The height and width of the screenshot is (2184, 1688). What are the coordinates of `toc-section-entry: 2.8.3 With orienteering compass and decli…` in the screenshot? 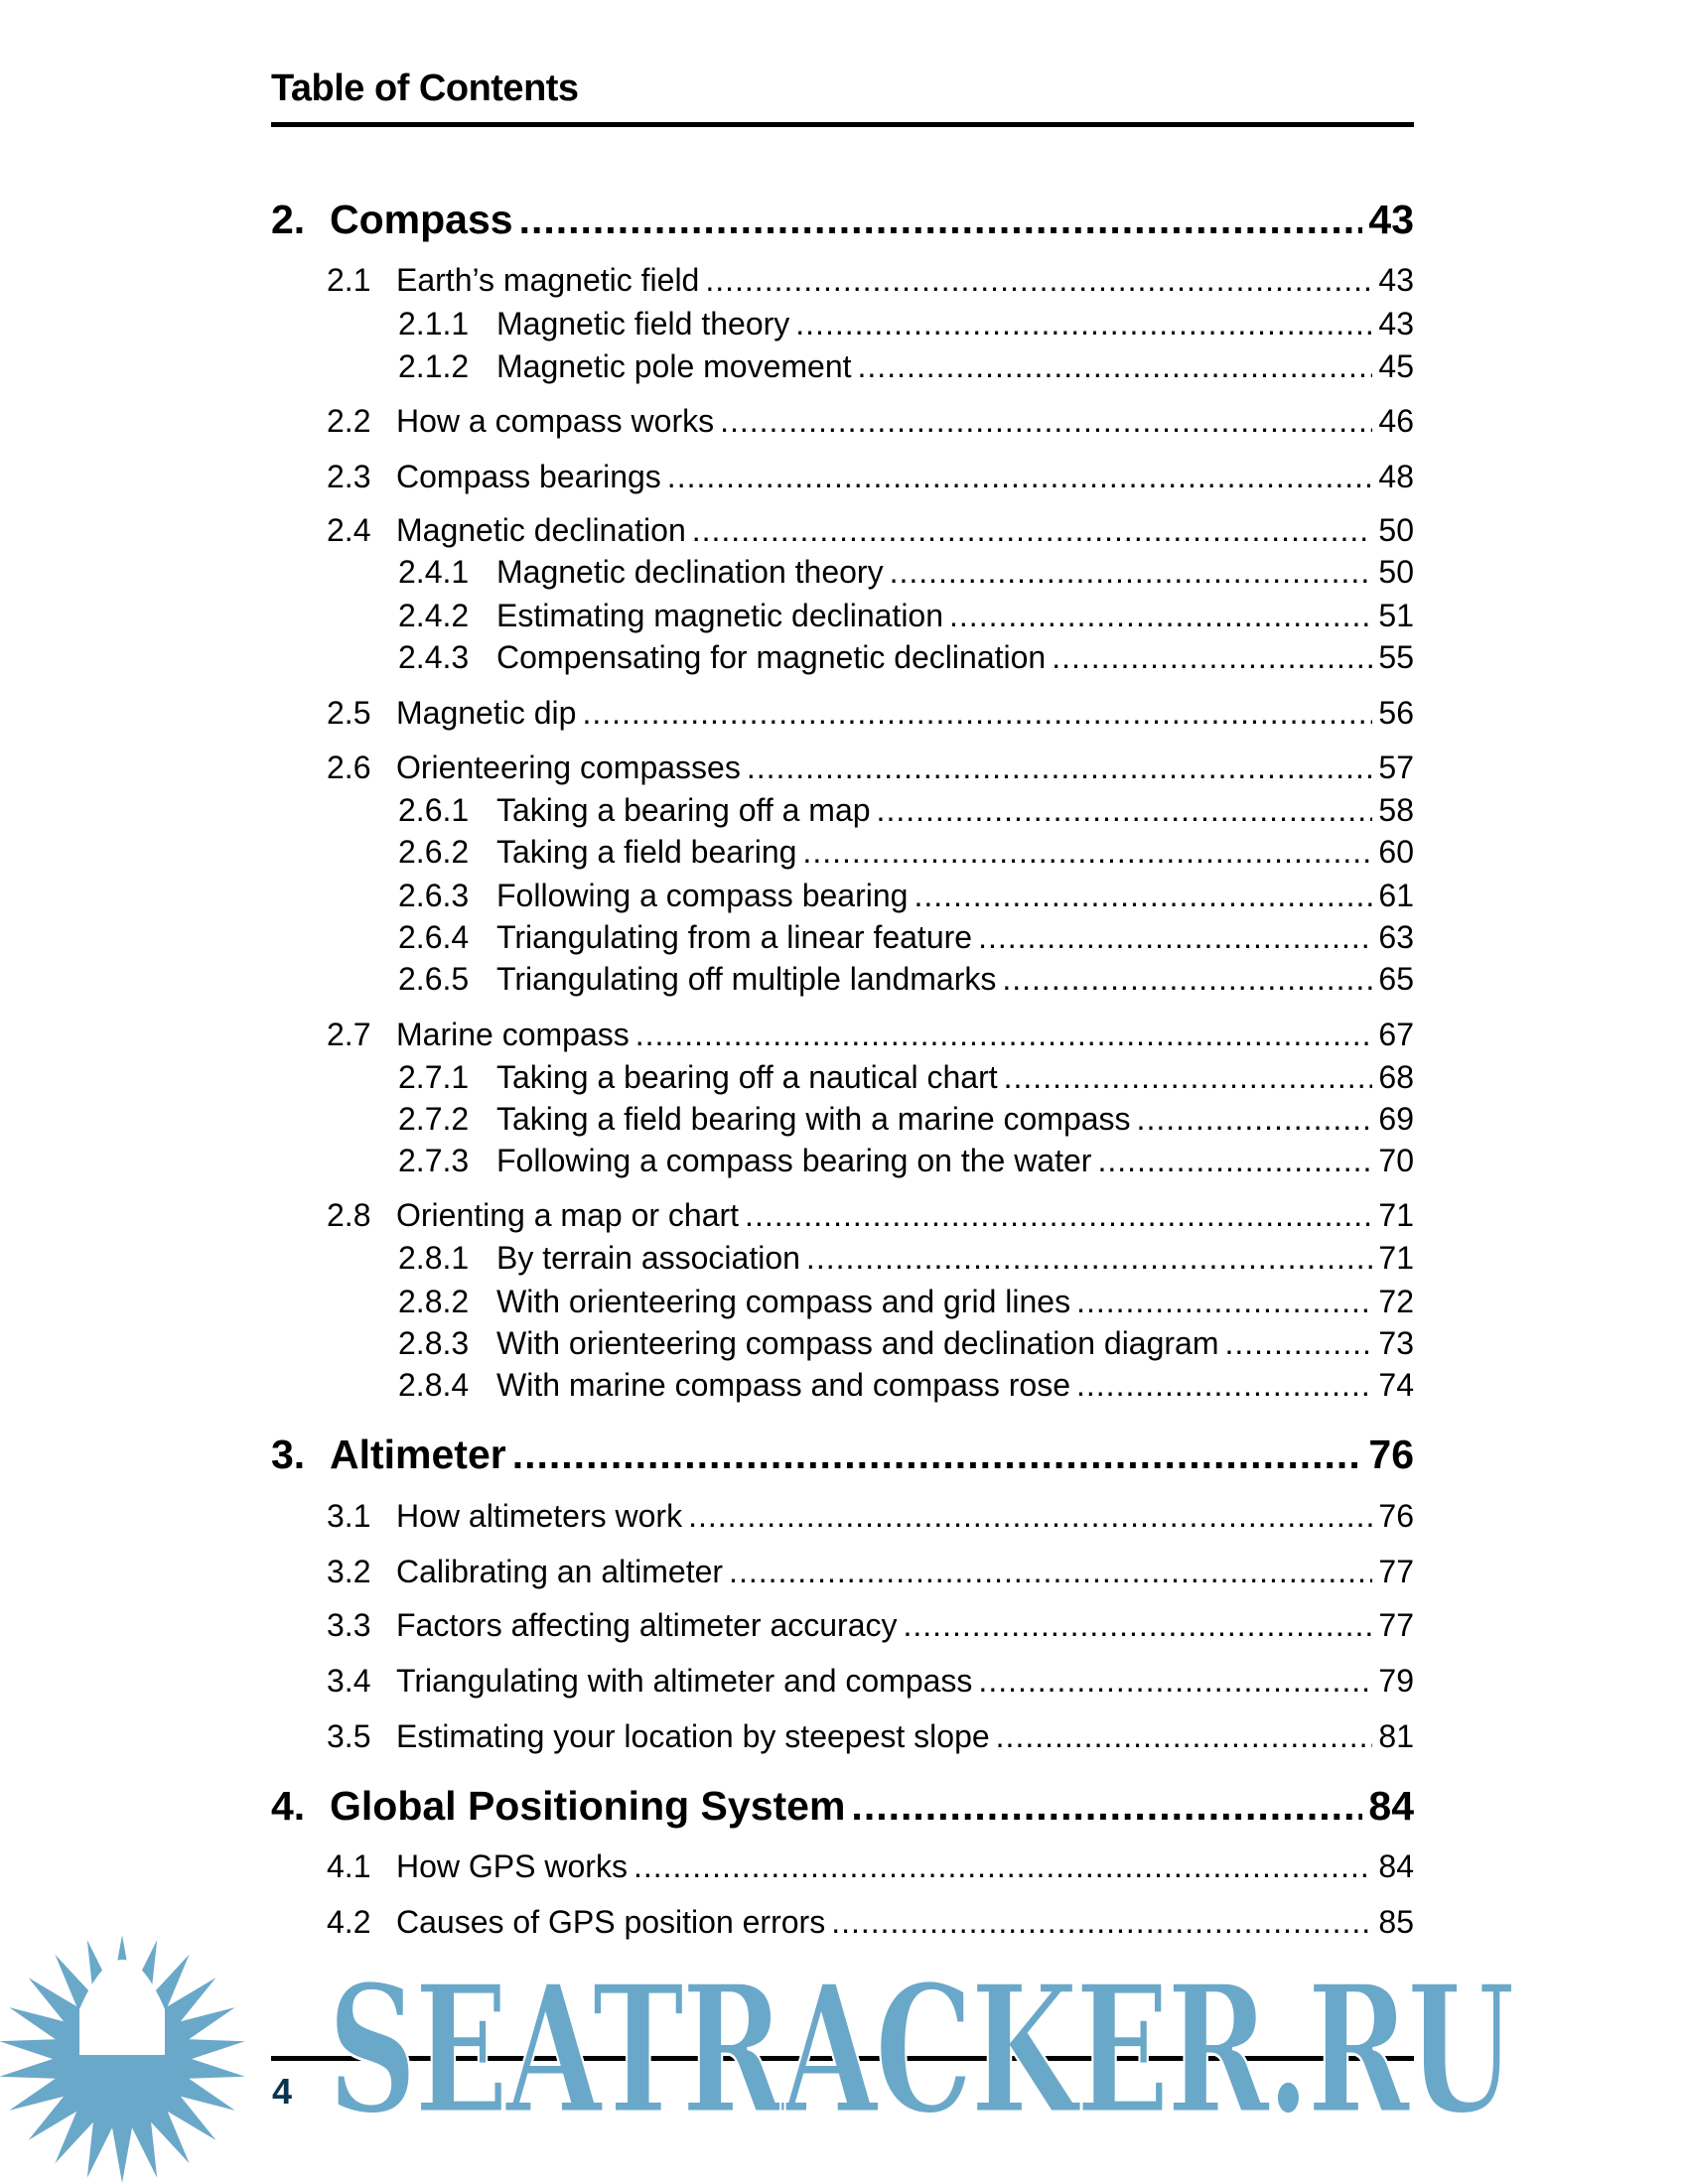 It's located at (906, 1343).